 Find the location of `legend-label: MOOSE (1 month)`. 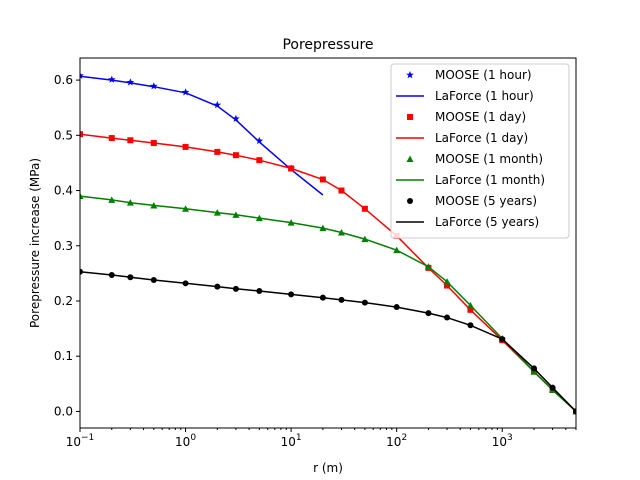

legend-label: MOOSE (1 month) is located at coordinates (489, 159).